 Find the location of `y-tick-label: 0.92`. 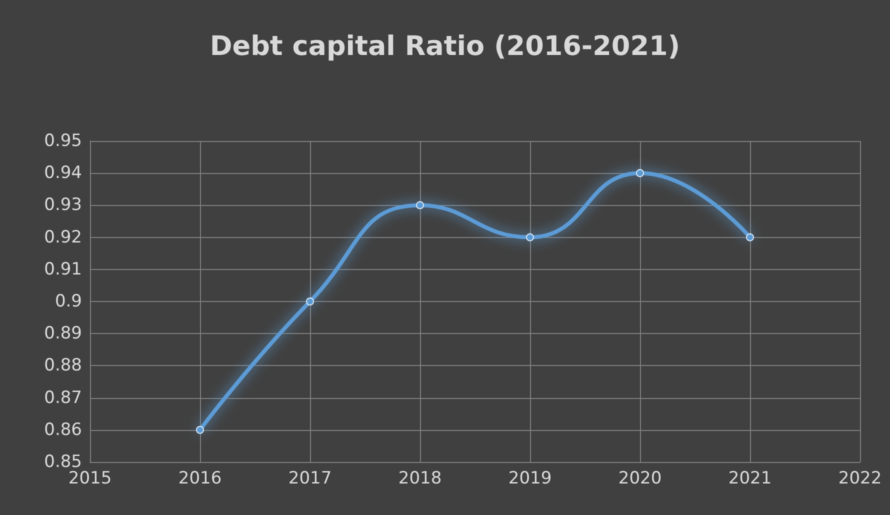

y-tick-label: 0.92 is located at coordinates (63, 237).